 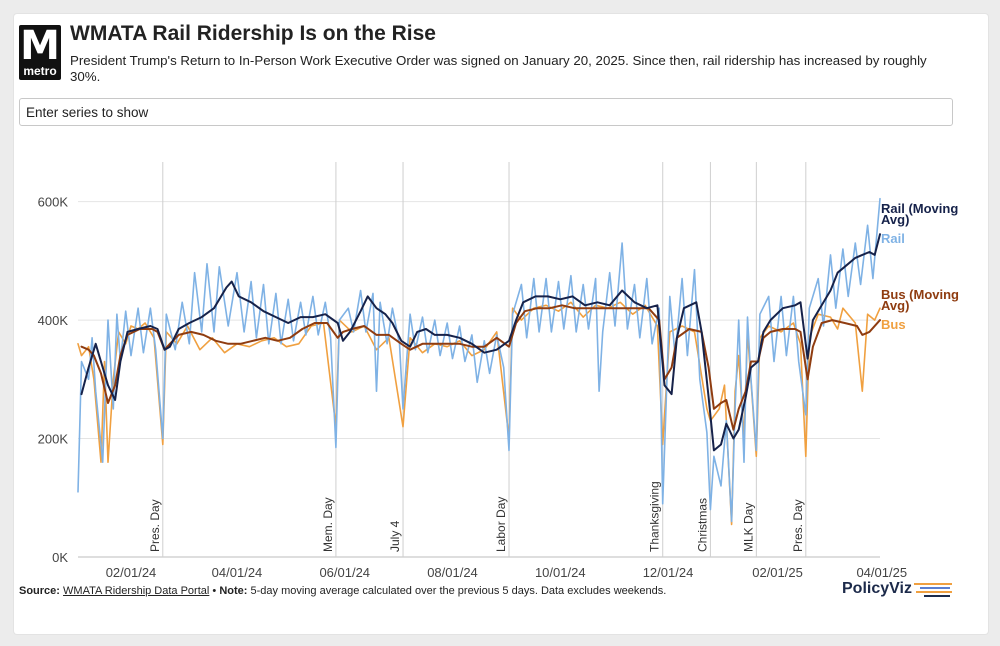 I want to click on y-tick-label: 600K, so click(x=53, y=202).